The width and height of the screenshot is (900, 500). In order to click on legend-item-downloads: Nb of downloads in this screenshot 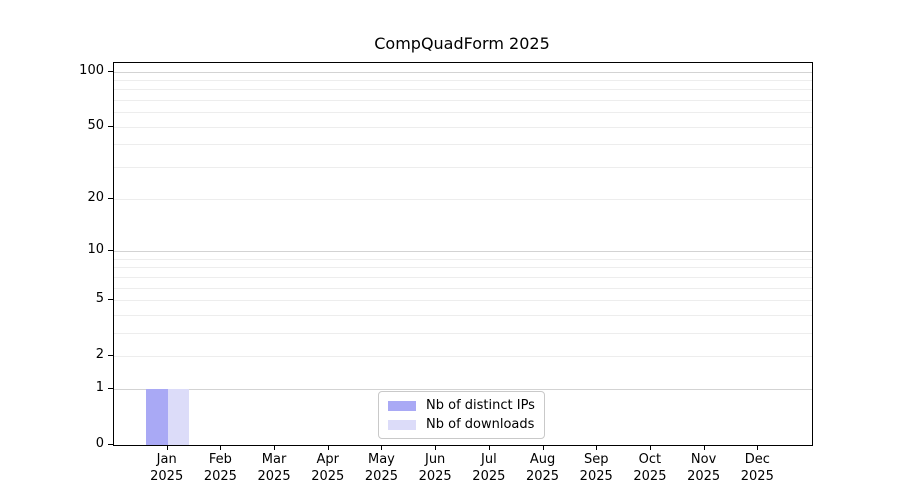, I will do `click(461, 424)`.